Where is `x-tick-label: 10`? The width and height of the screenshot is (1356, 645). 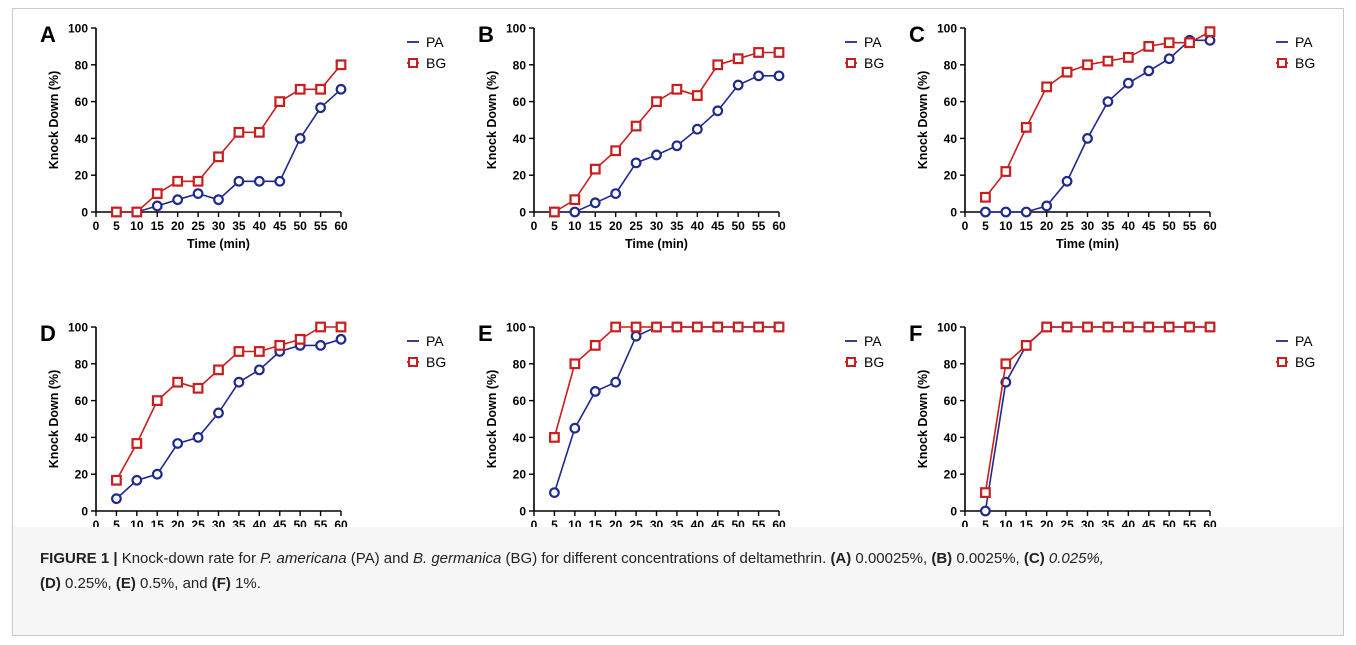
x-tick-label: 10 is located at coordinates (137, 226).